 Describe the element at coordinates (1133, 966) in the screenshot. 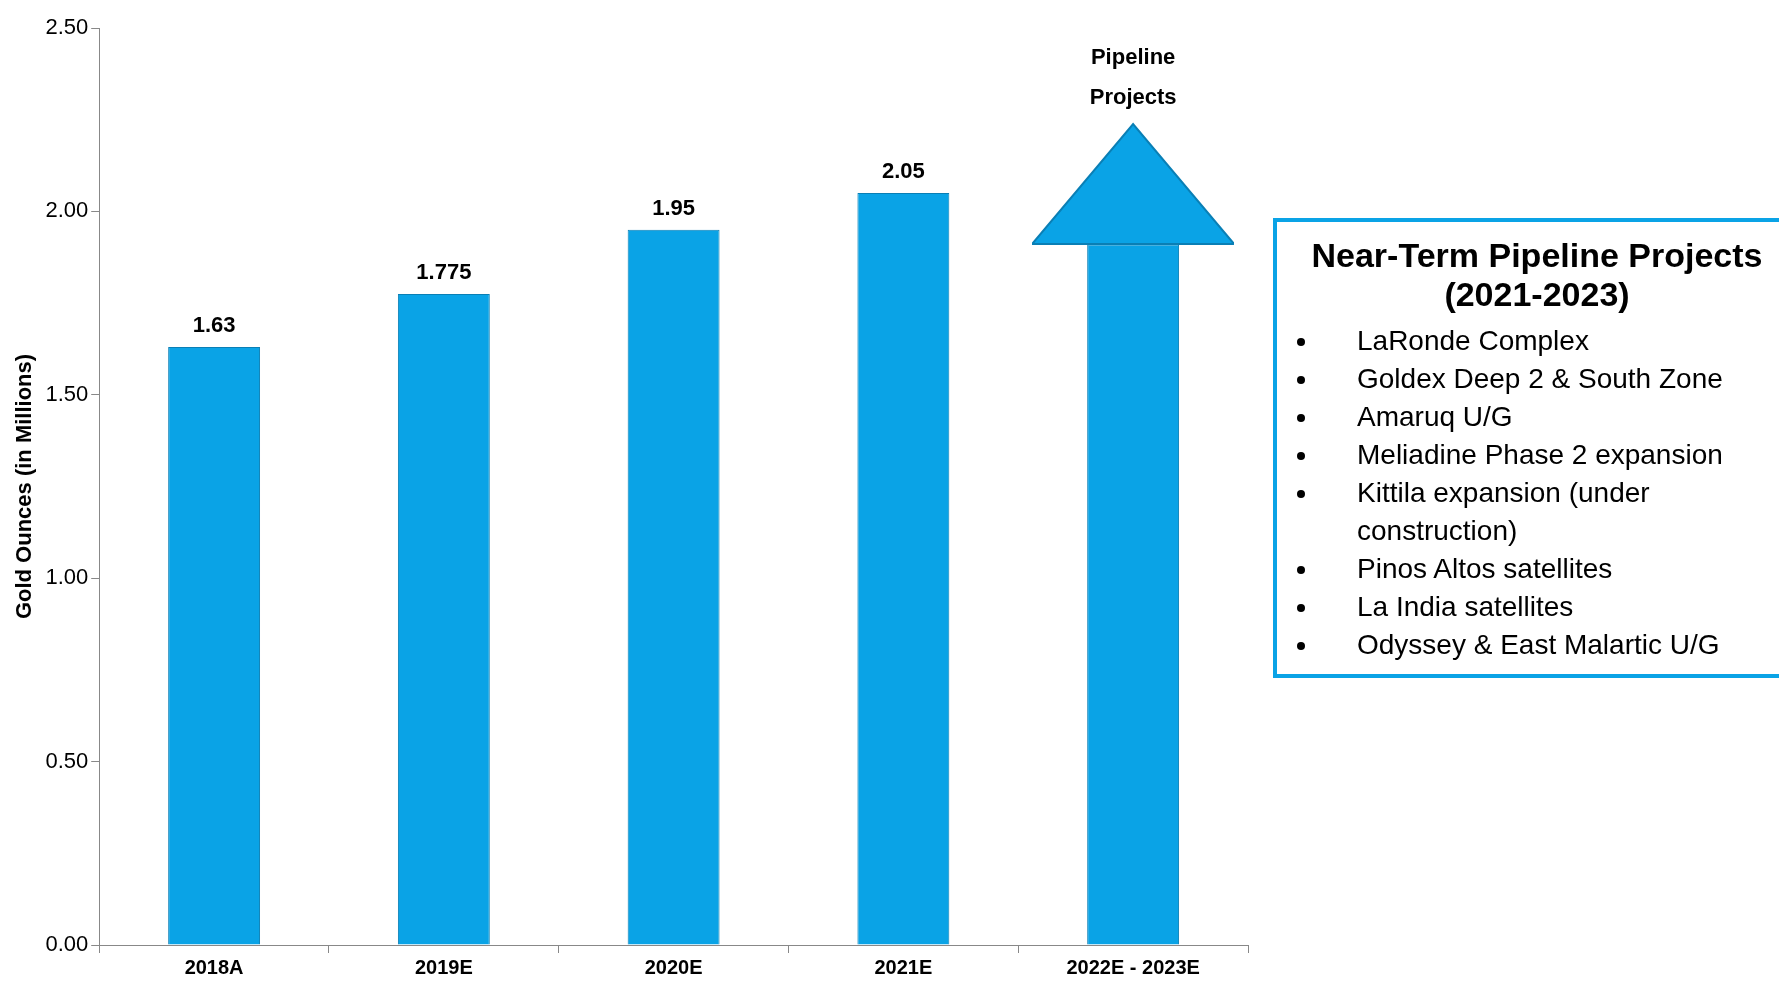

I see `x-tick-label: 2022E - 2023E` at that location.